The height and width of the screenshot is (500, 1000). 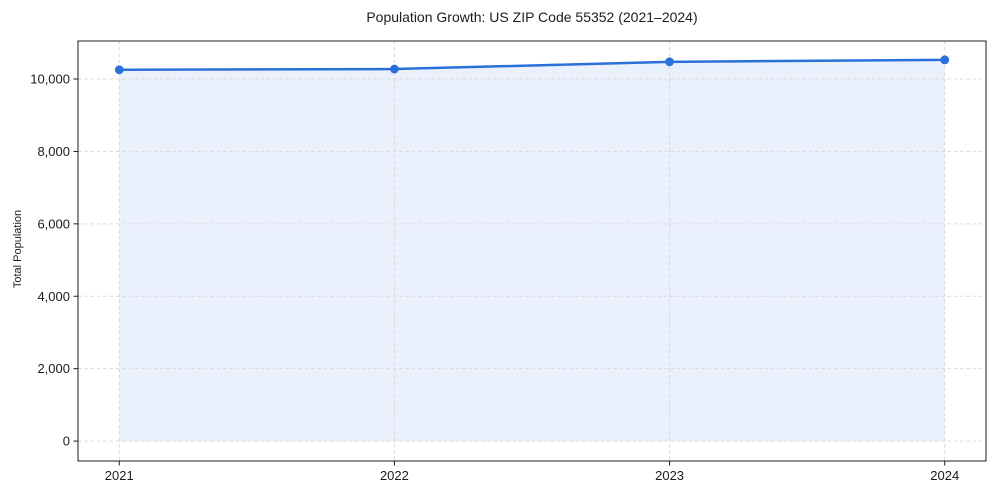 What do you see at coordinates (945, 60) in the screenshot?
I see `data-point-2024` at bounding box center [945, 60].